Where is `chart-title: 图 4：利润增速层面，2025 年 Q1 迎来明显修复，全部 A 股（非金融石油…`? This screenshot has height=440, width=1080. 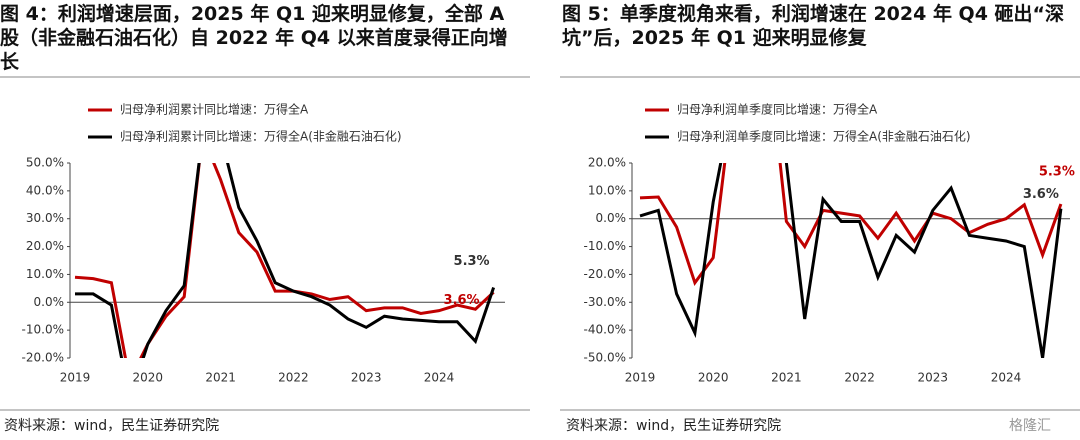
chart-title: 图 4：利润增速层面，2025 年 Q1 迎来明显修复，全部 A 股（非金融石油… is located at coordinates (254, 38).